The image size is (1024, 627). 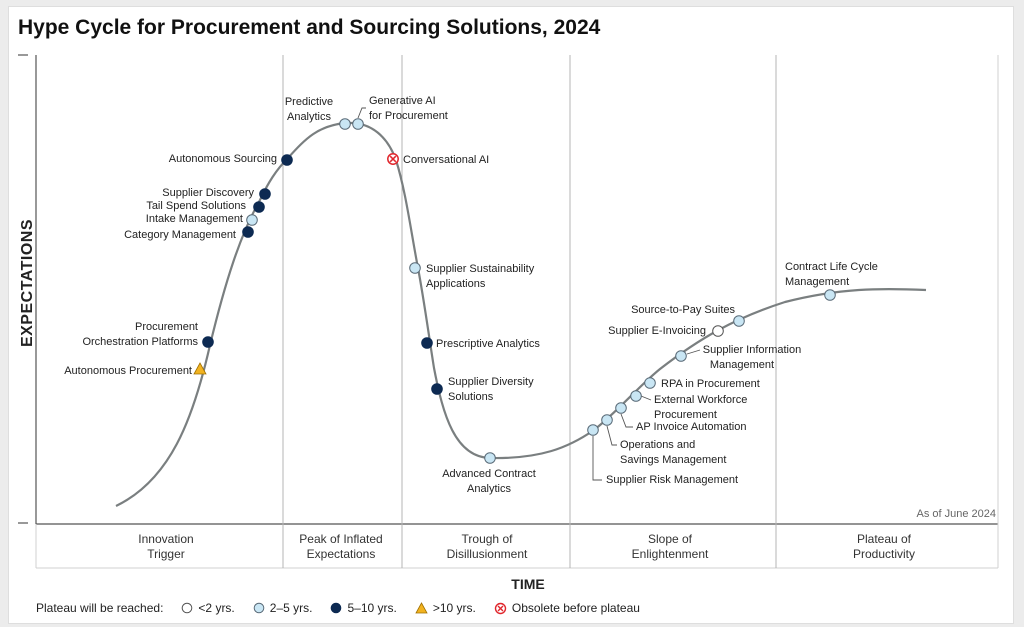 I want to click on point-contract-life-cycle-management, so click(x=830, y=295).